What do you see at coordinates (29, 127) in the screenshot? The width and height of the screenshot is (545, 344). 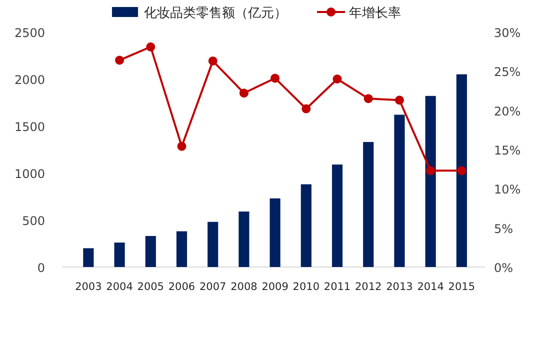 I see `y-tick-label: 1500` at bounding box center [29, 127].